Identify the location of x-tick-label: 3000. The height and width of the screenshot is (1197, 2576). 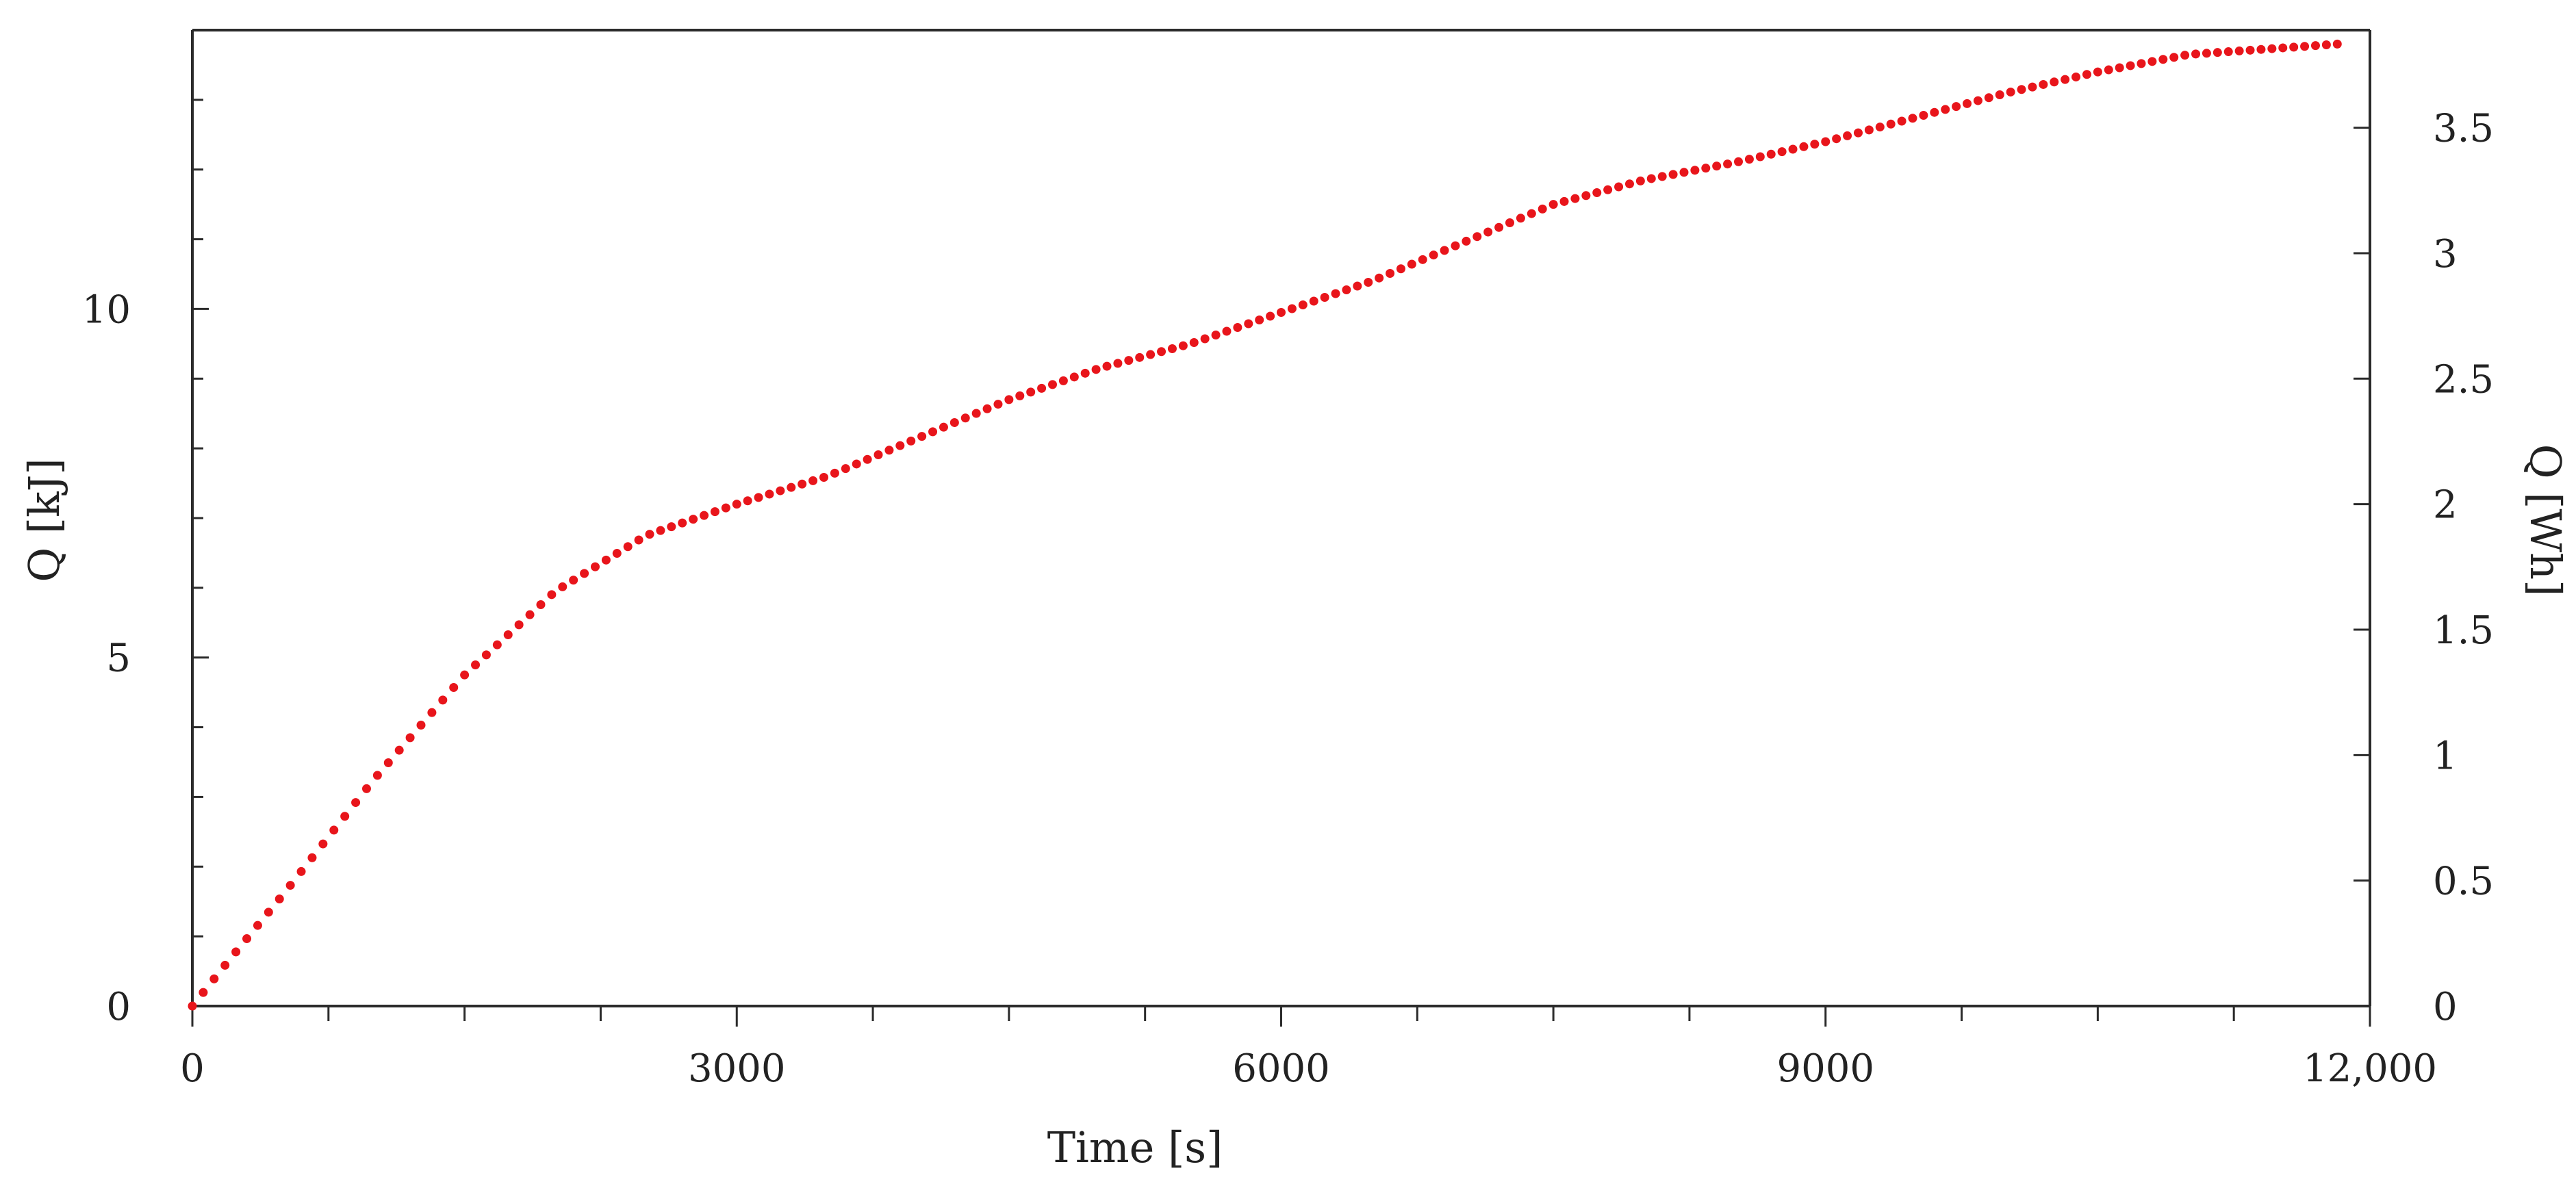
(737, 1068).